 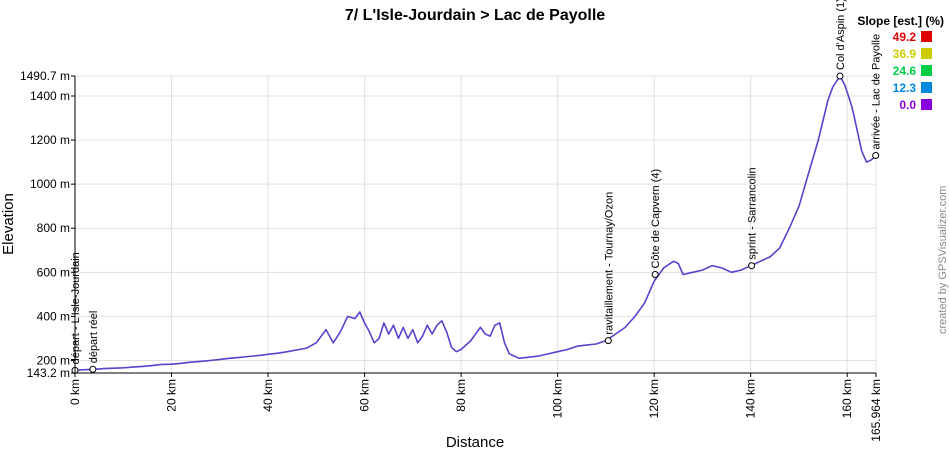 I want to click on x-tick-label: 40 km, so click(x=268, y=395).